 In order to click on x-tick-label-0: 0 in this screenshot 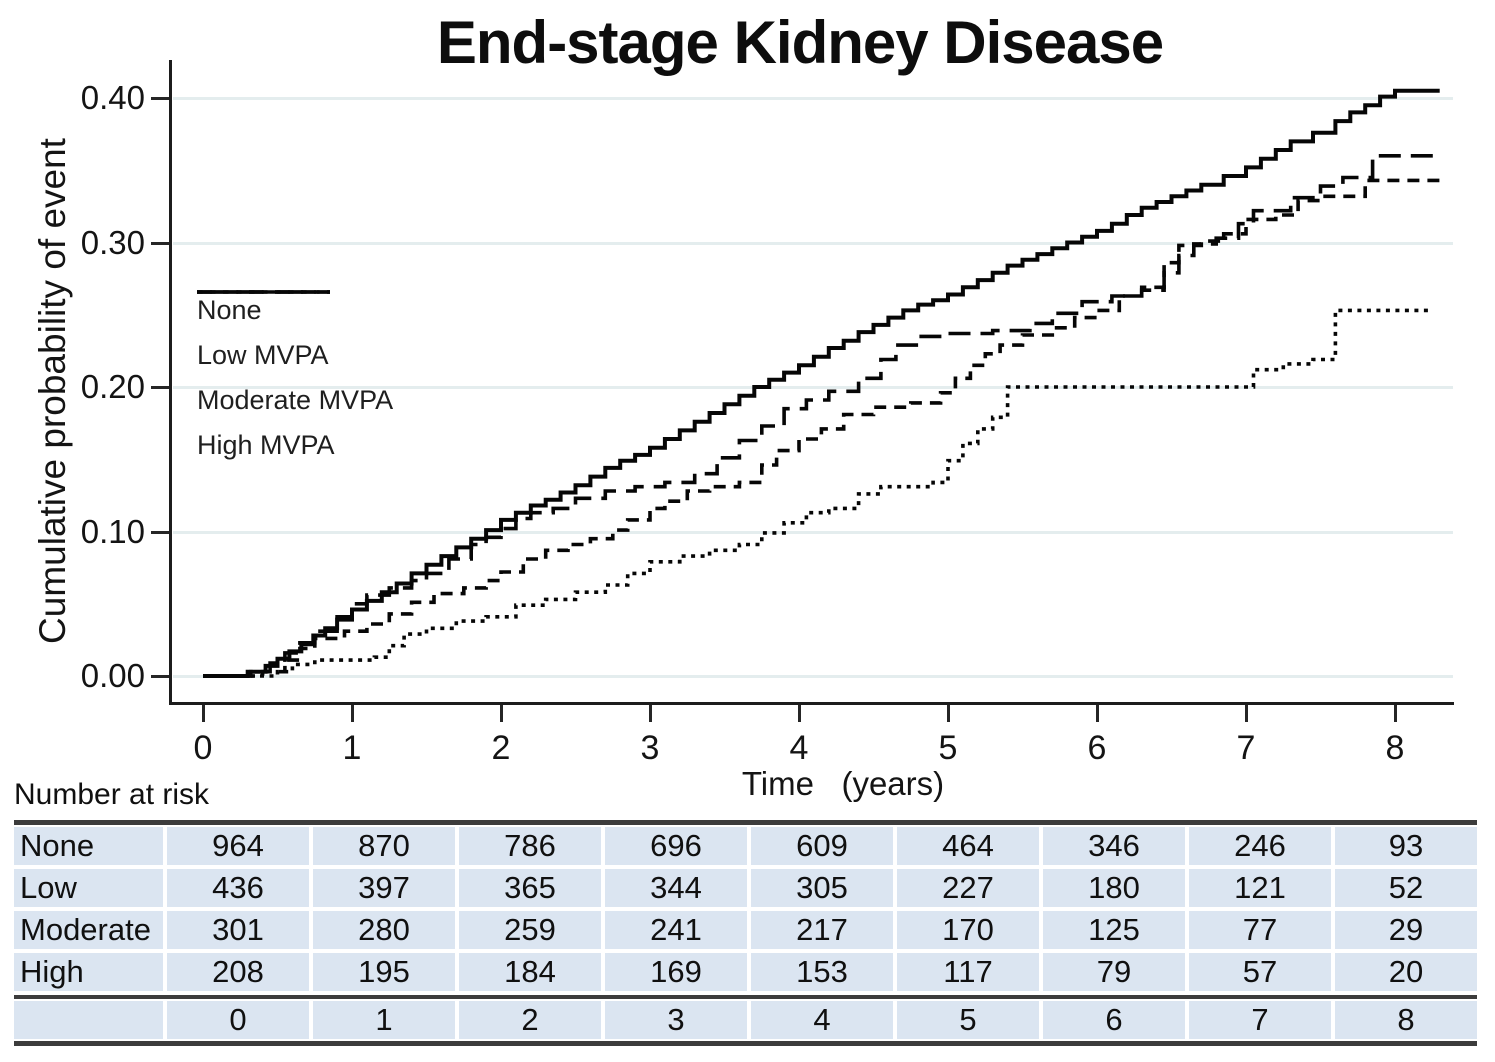, I will do `click(203, 748)`.